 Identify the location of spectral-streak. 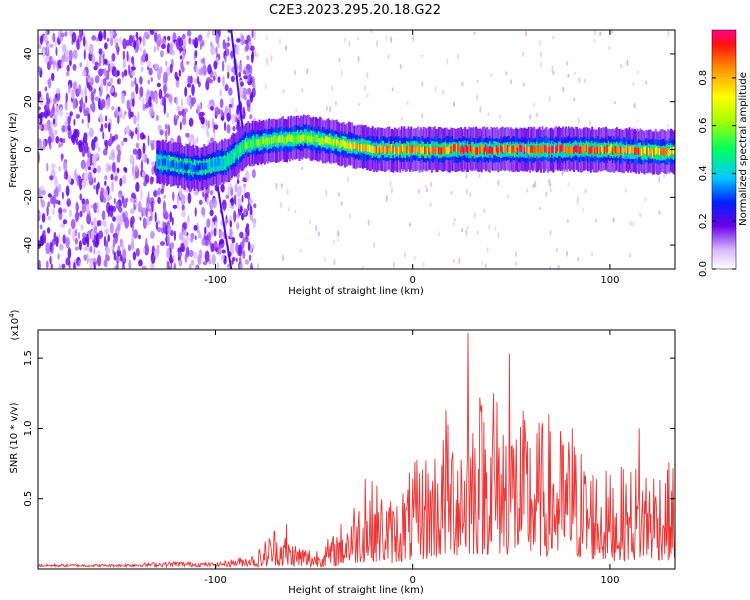
(223, 221).